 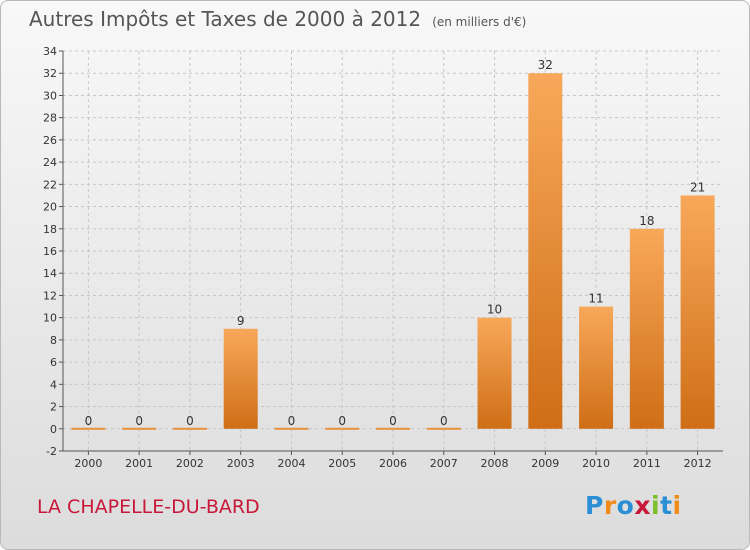 What do you see at coordinates (148, 507) in the screenshot?
I see `commune-name: LA CHAPELLE-DU-BARD` at bounding box center [148, 507].